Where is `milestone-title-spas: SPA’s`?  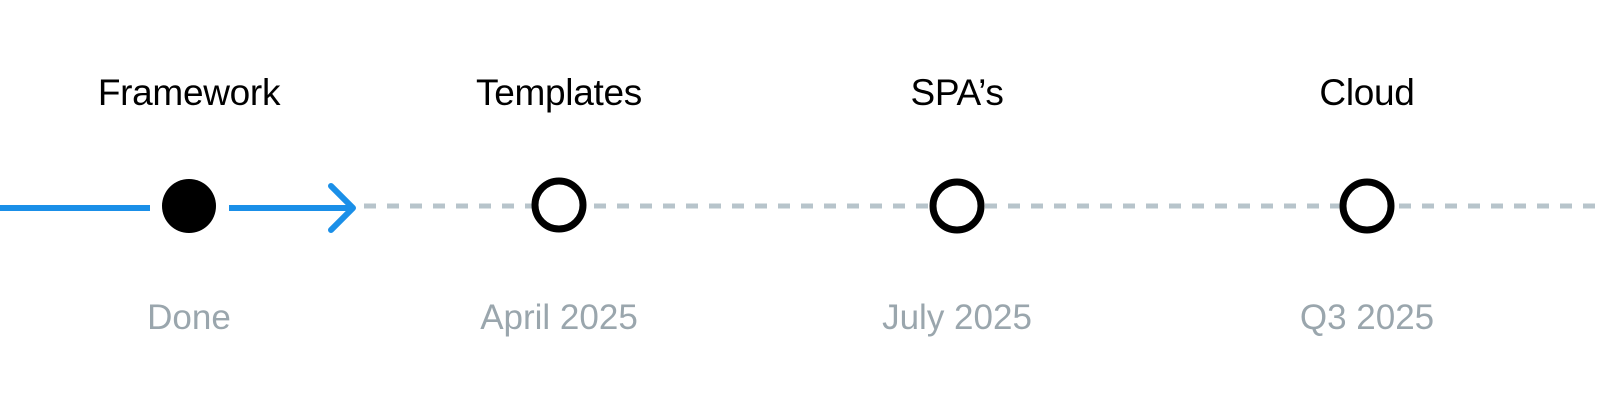
milestone-title-spas: SPA’s is located at coordinates (957, 92).